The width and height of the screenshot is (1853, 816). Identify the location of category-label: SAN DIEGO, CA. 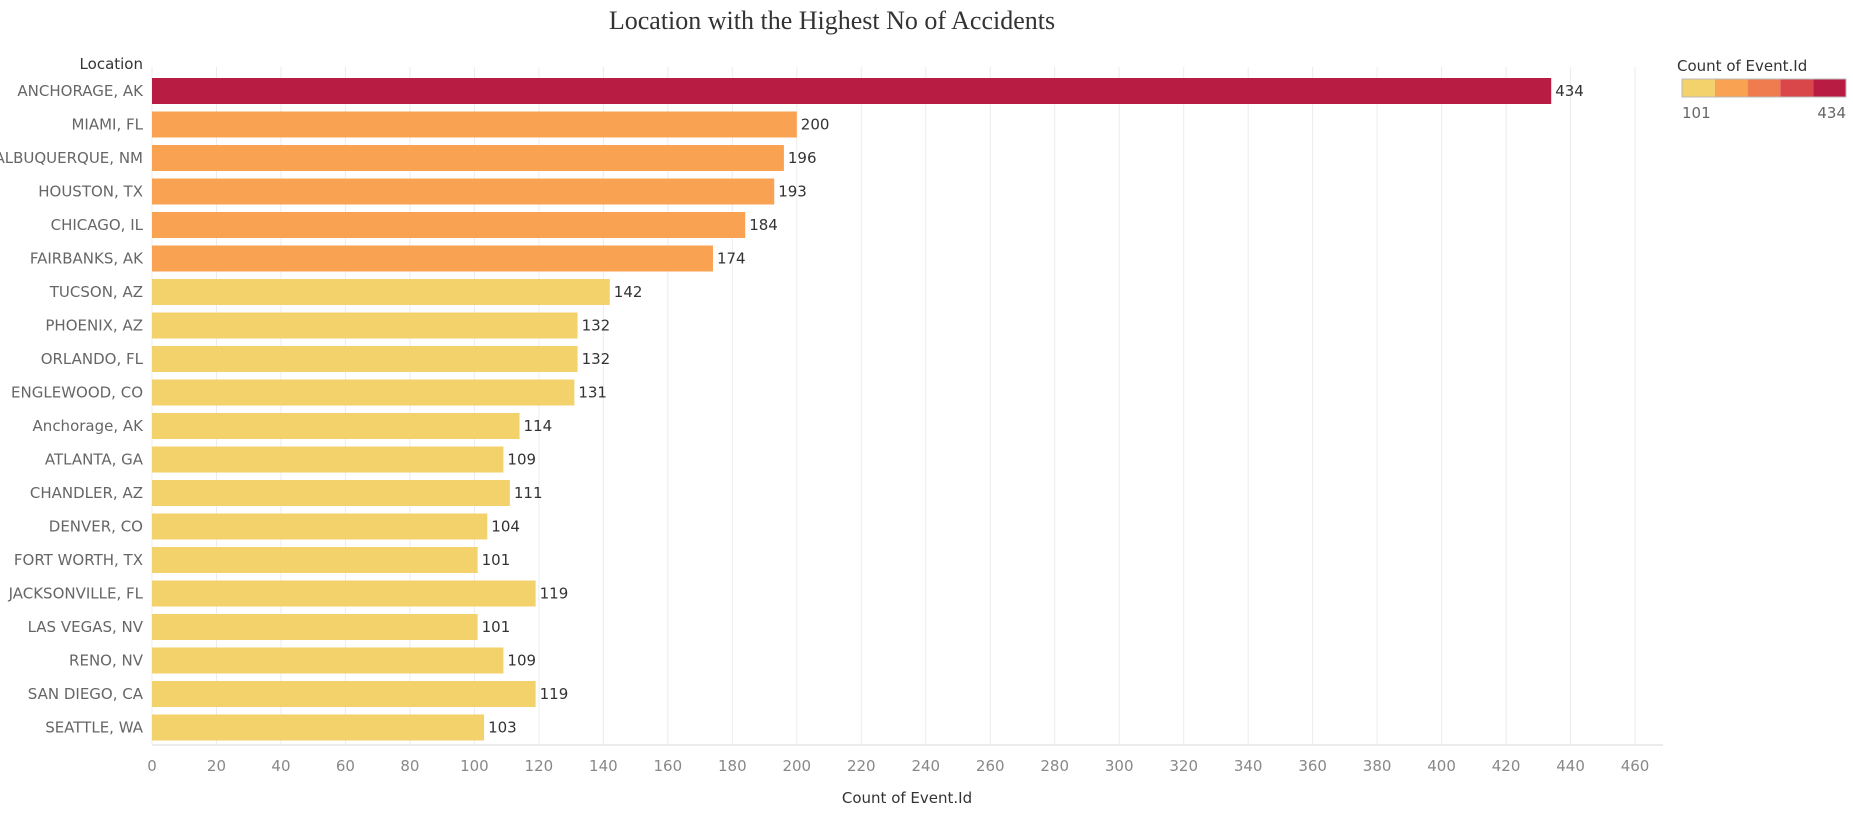
(86, 694).